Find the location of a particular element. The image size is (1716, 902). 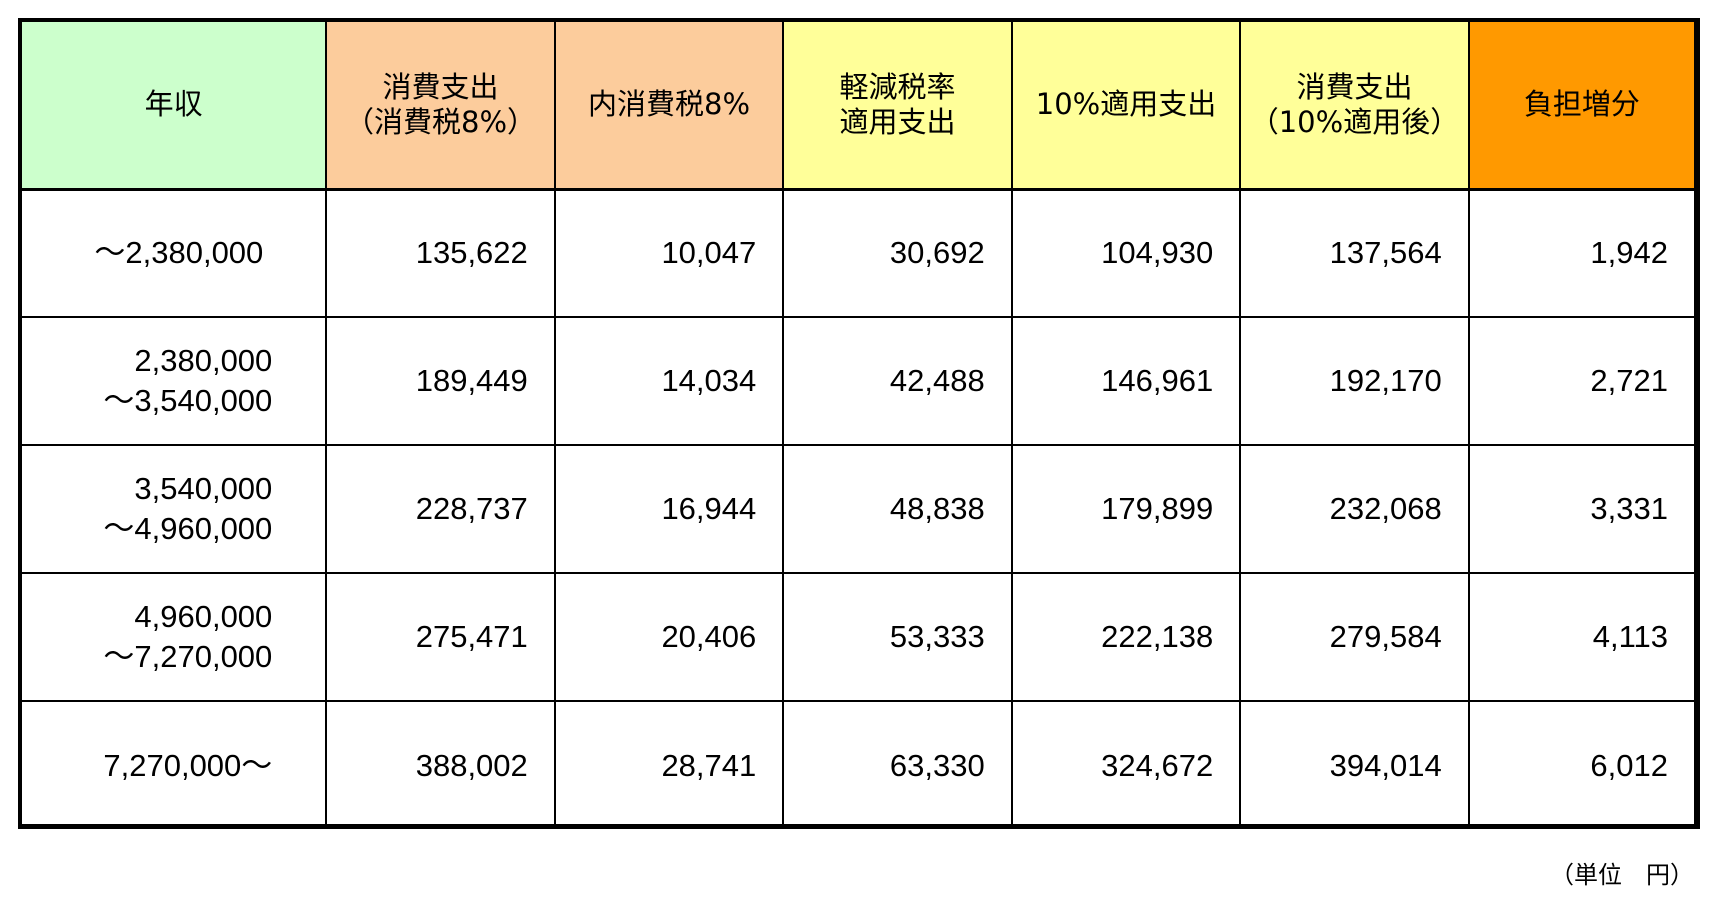

reduced-rate-spending-cell: 42,488 is located at coordinates (897, 381).